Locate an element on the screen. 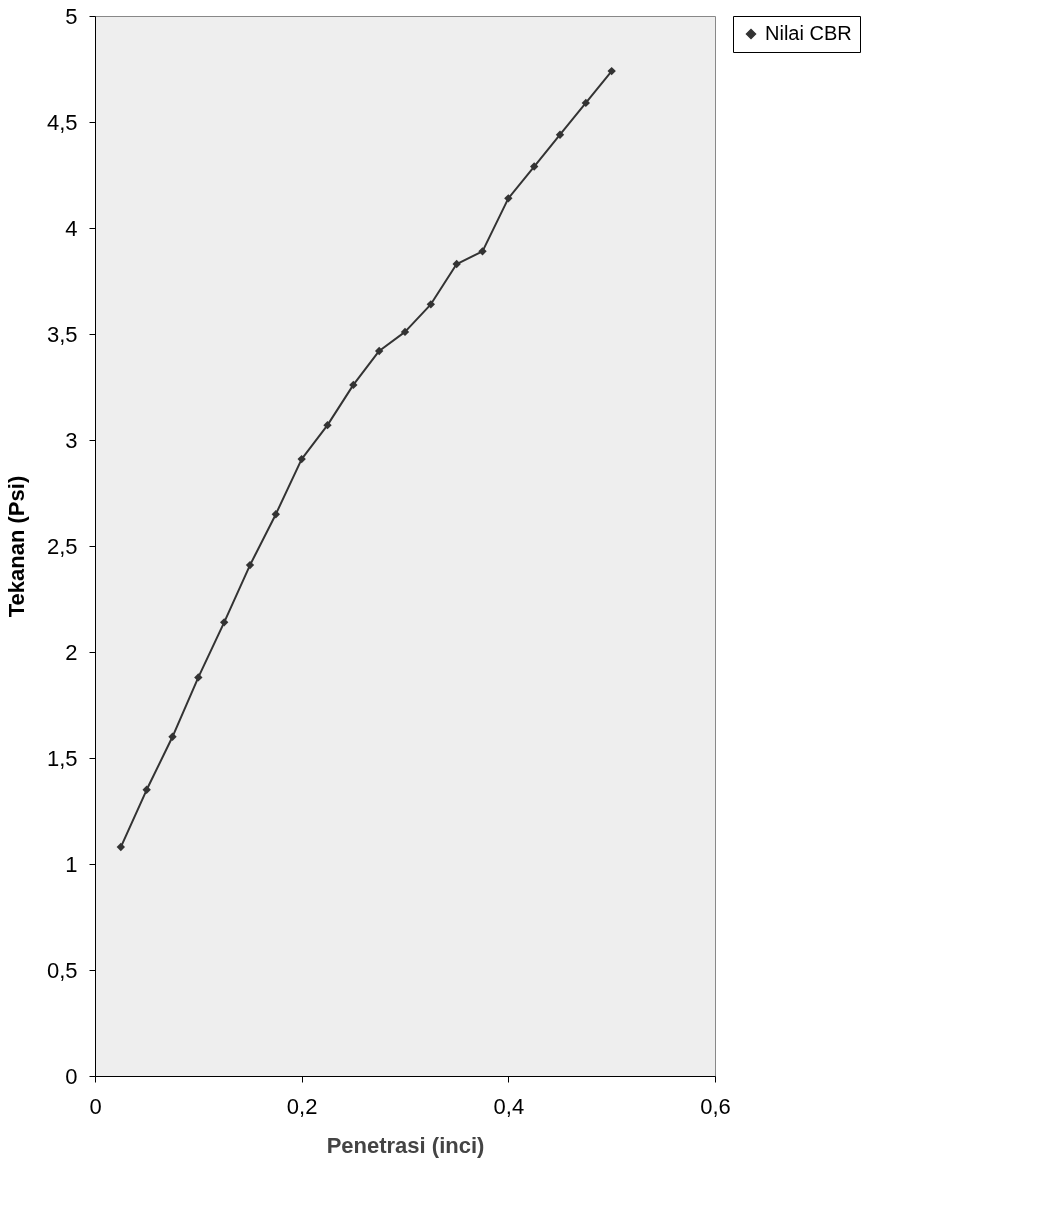  y-tick-label: 1 is located at coordinates (71, 864).